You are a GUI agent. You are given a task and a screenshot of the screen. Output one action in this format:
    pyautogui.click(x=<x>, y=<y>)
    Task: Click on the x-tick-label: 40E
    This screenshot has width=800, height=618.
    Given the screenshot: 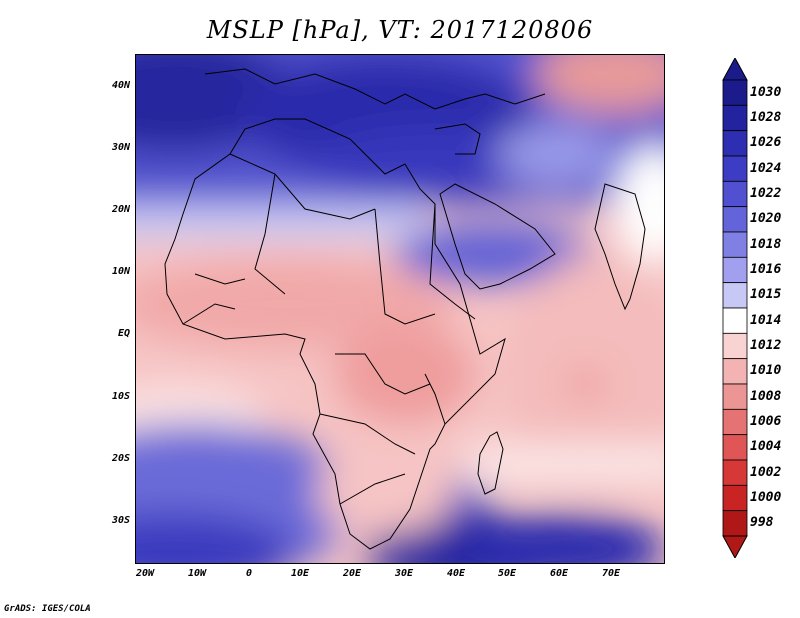 What is the action you would take?
    pyautogui.click(x=456, y=573)
    